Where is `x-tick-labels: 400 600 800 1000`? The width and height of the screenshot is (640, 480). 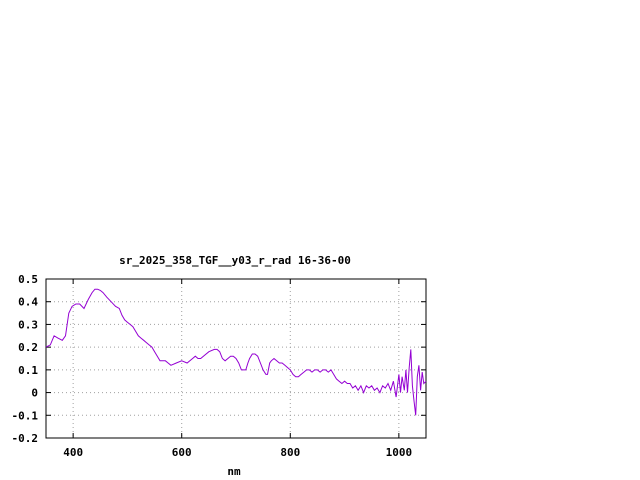
x-tick-labels: 400 600 800 1000 is located at coordinates (237, 452).